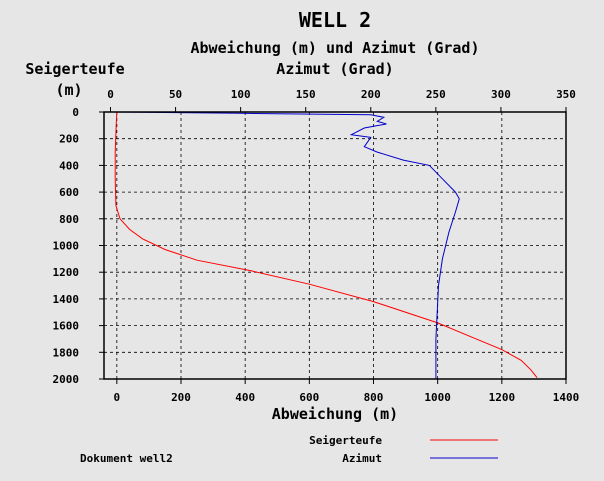 The image size is (604, 481). I want to click on top-tick-label: 200, so click(371, 94).